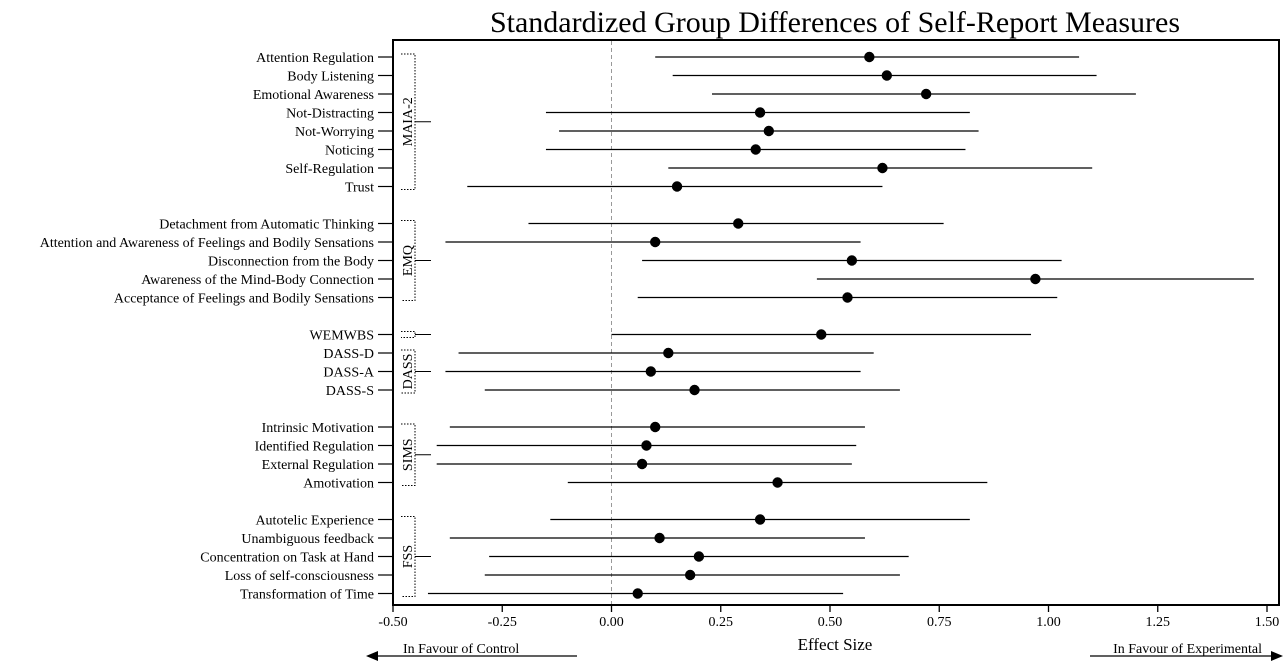 The width and height of the screenshot is (1287, 661). What do you see at coordinates (348, 373) in the screenshot?
I see `row-label: DASS-A` at bounding box center [348, 373].